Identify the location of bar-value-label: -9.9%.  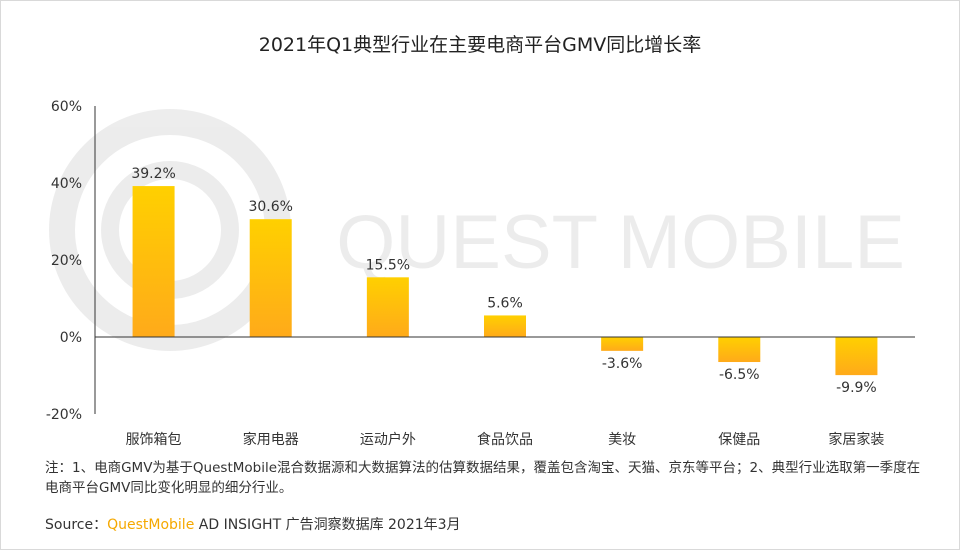
(856, 388).